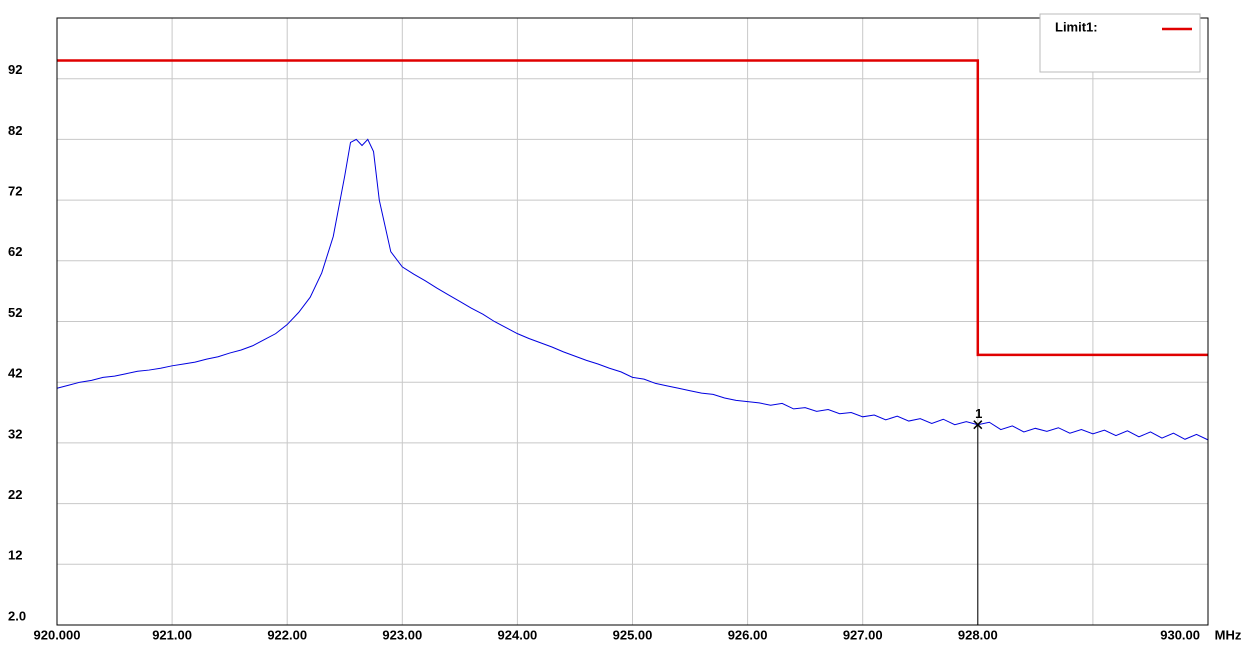 This screenshot has height=649, width=1248. What do you see at coordinates (15, 69) in the screenshot?
I see `y-tick-label: 92` at bounding box center [15, 69].